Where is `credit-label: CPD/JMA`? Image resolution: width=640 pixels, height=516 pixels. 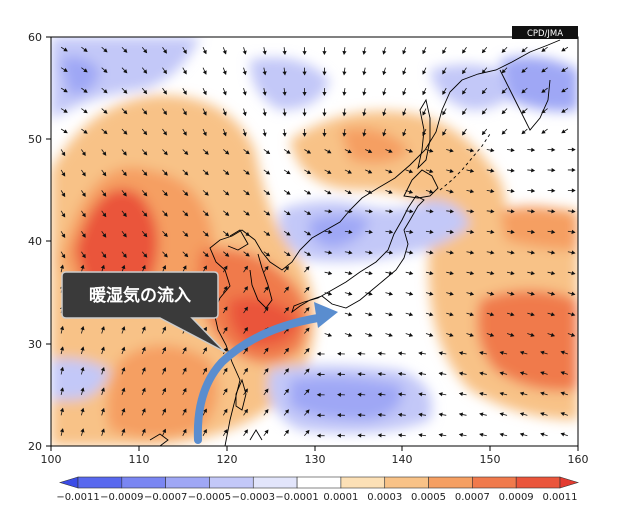 credit-label: CPD/JMA is located at coordinates (545, 32).